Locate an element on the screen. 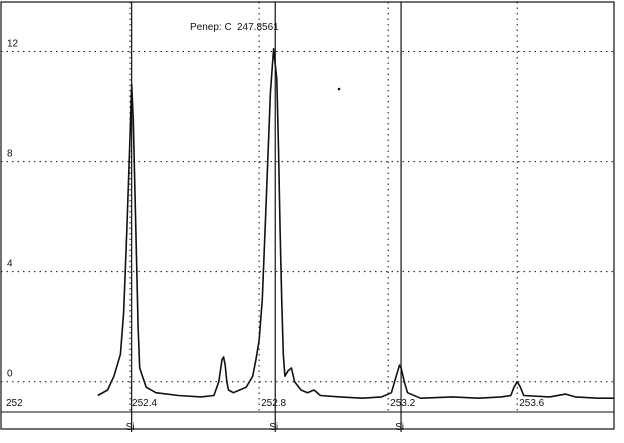  y-tick-label: 4 is located at coordinates (10, 264).